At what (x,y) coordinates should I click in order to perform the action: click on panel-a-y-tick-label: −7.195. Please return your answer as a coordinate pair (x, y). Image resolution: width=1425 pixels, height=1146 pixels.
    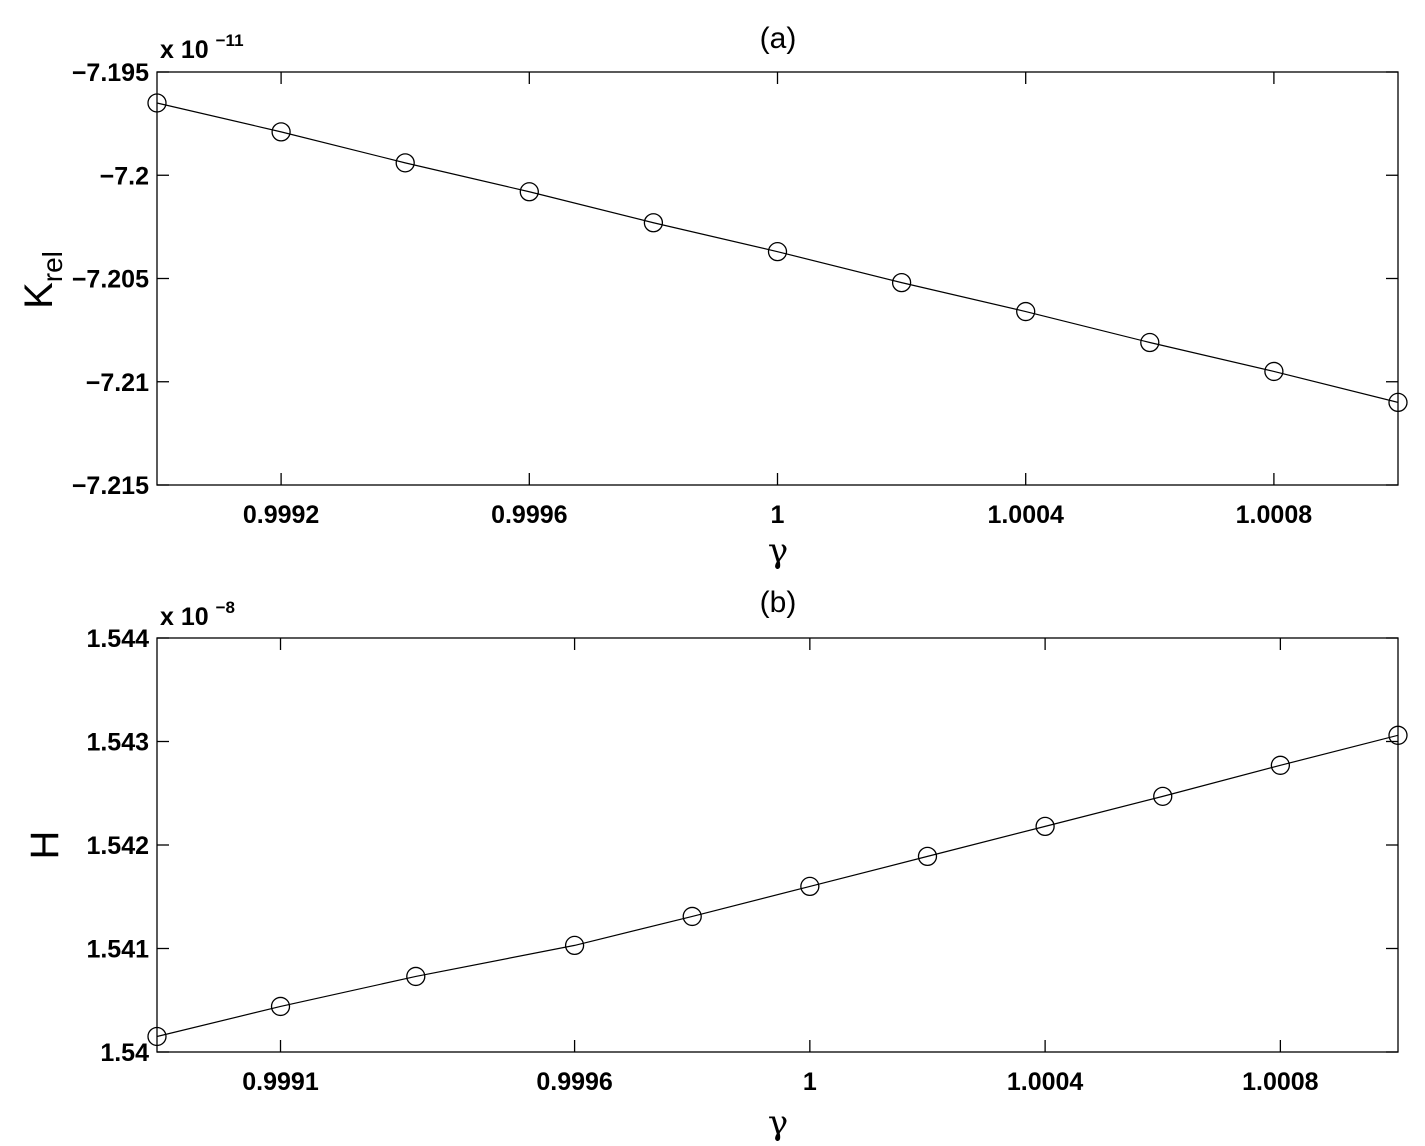
    Looking at the image, I should click on (110, 73).